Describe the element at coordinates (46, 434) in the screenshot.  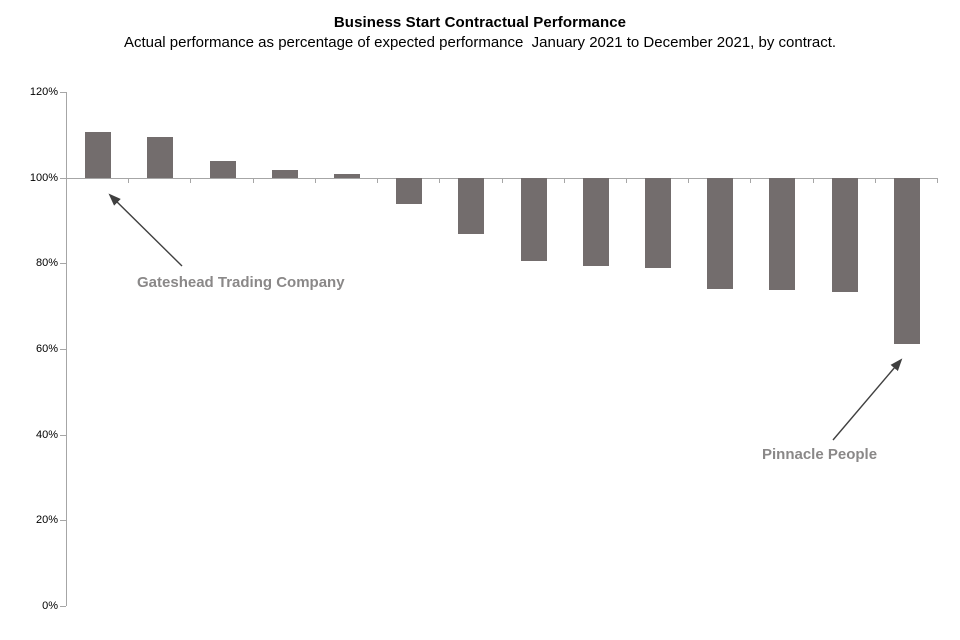
I see `y-axis-tick-label: 40%` at that location.